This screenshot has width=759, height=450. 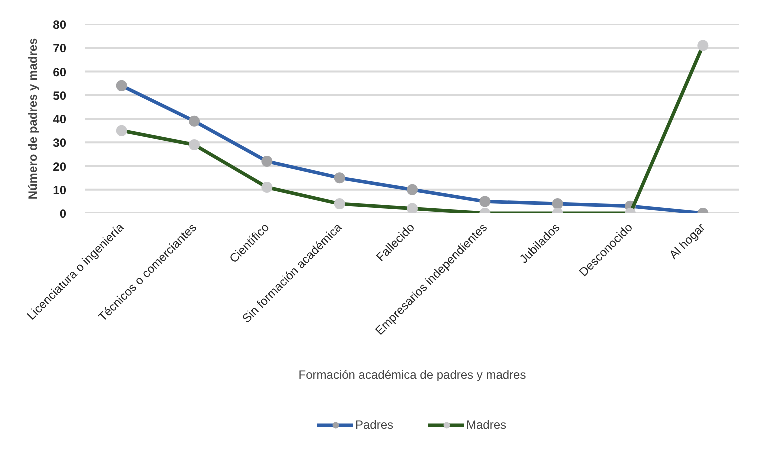 I want to click on y-tick-label: 30, so click(x=60, y=143).